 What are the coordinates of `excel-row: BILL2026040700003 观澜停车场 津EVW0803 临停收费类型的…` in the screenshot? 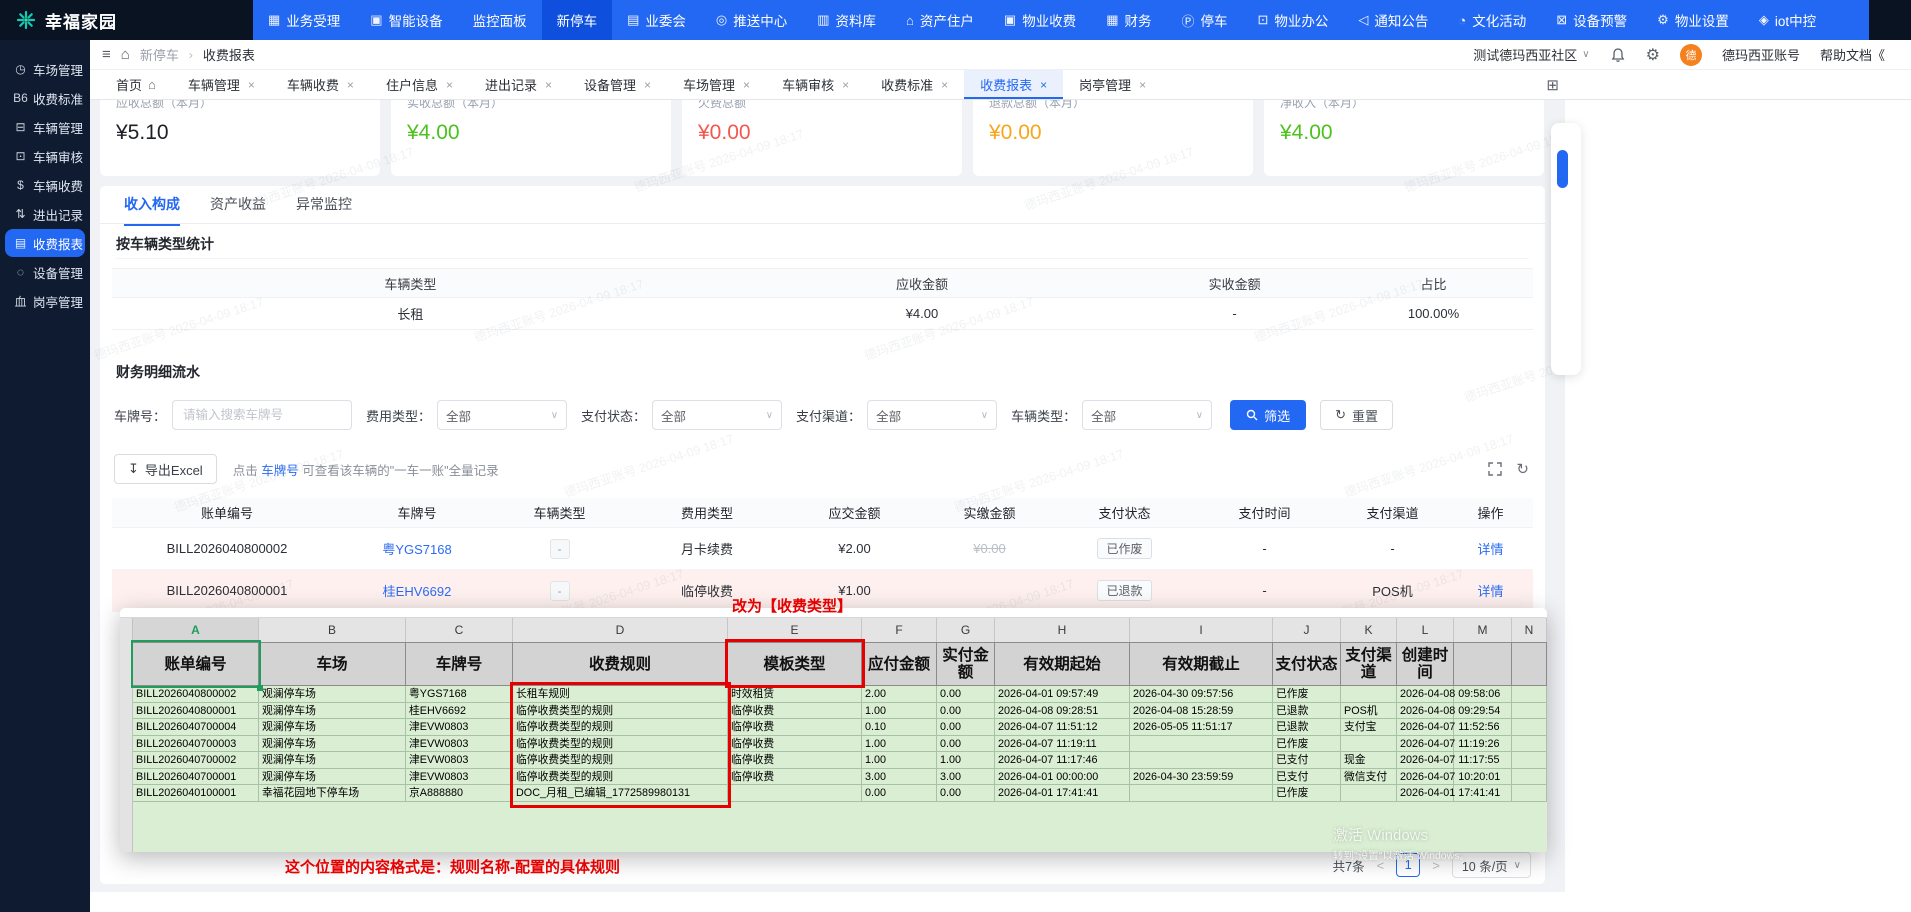 It's located at (840, 743).